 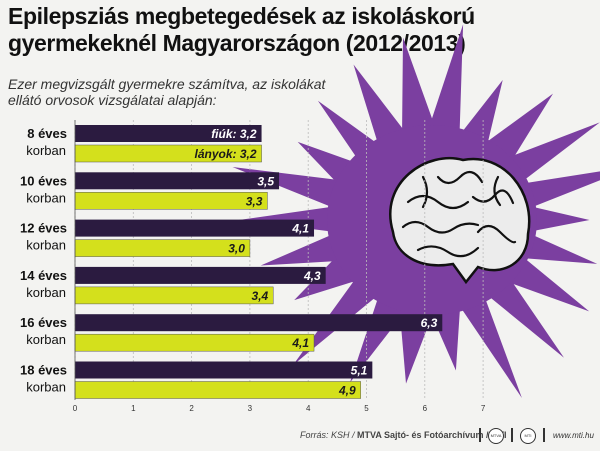 I want to click on category-label-age: 8 éves, so click(x=47, y=133).